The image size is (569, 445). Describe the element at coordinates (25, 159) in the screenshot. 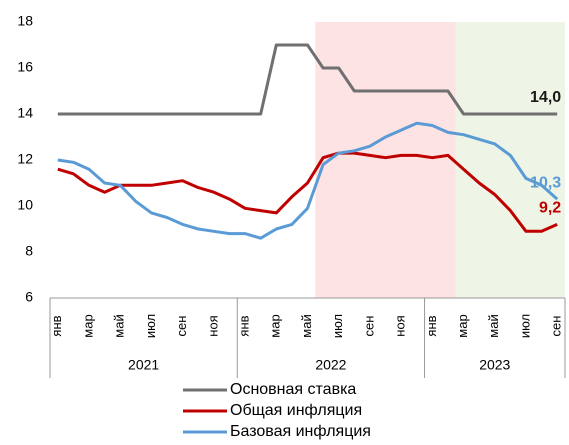

I see `y-tick-label: 12` at that location.